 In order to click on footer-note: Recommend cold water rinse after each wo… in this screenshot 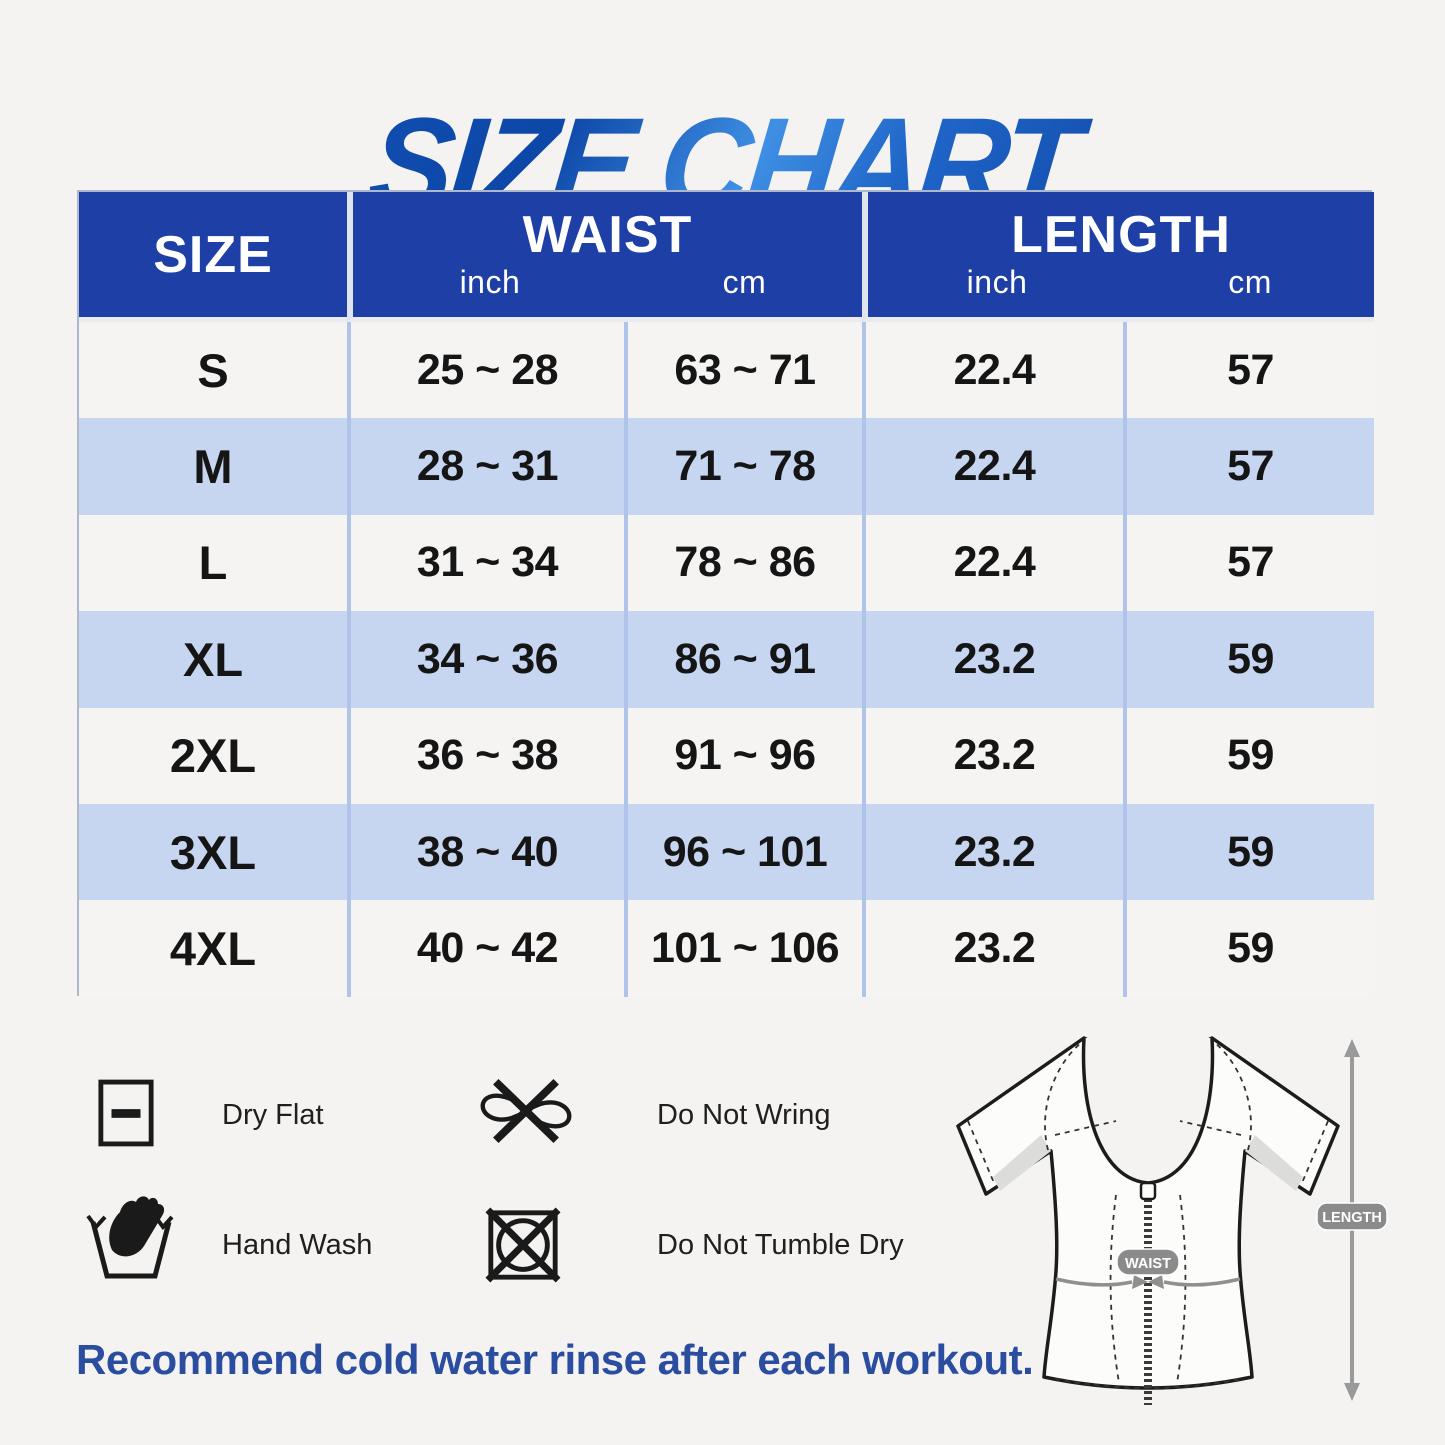, I will do `click(555, 1359)`.